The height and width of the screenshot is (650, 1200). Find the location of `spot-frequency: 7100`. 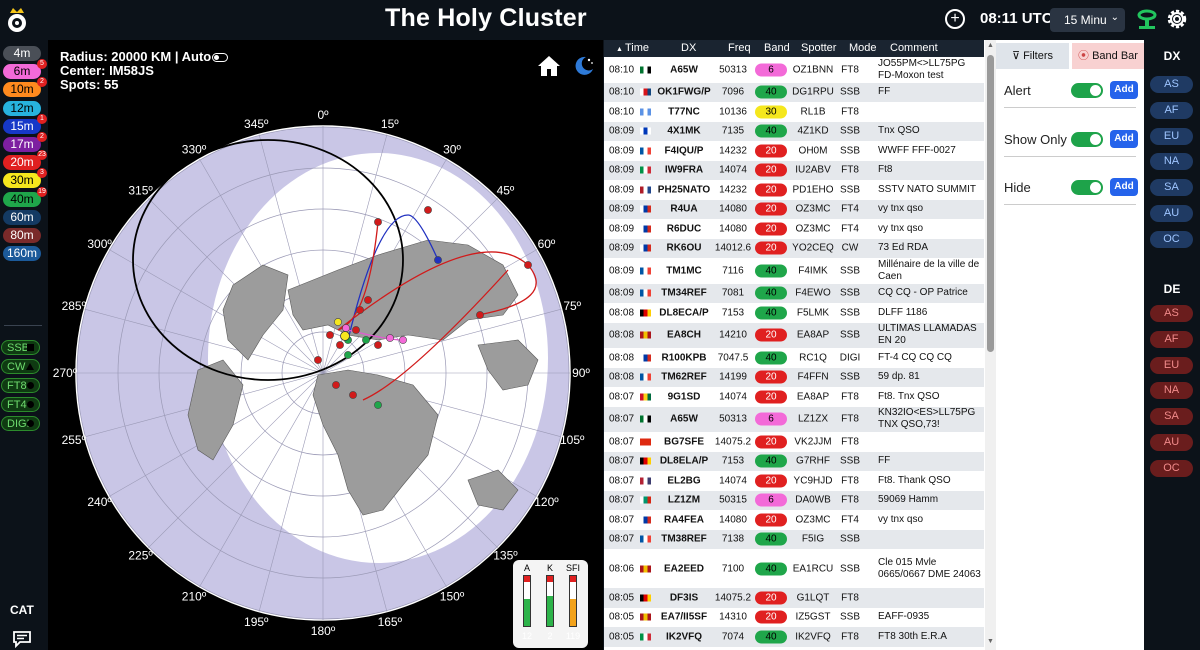

spot-frequency: 7100 is located at coordinates (733, 568).